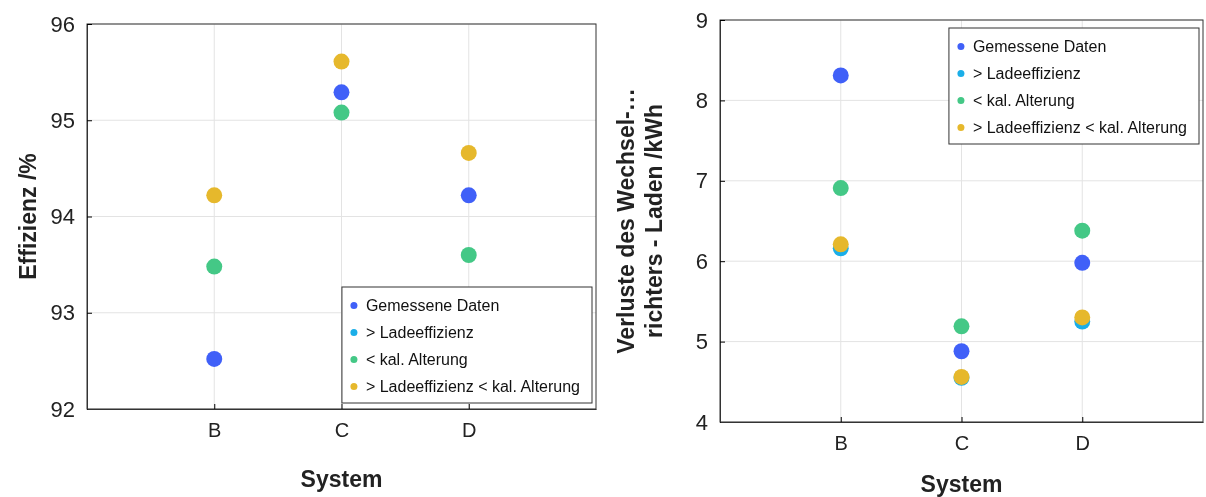  Describe the element at coordinates (701, 342) in the screenshot. I see `y-tick-label: 5` at that location.